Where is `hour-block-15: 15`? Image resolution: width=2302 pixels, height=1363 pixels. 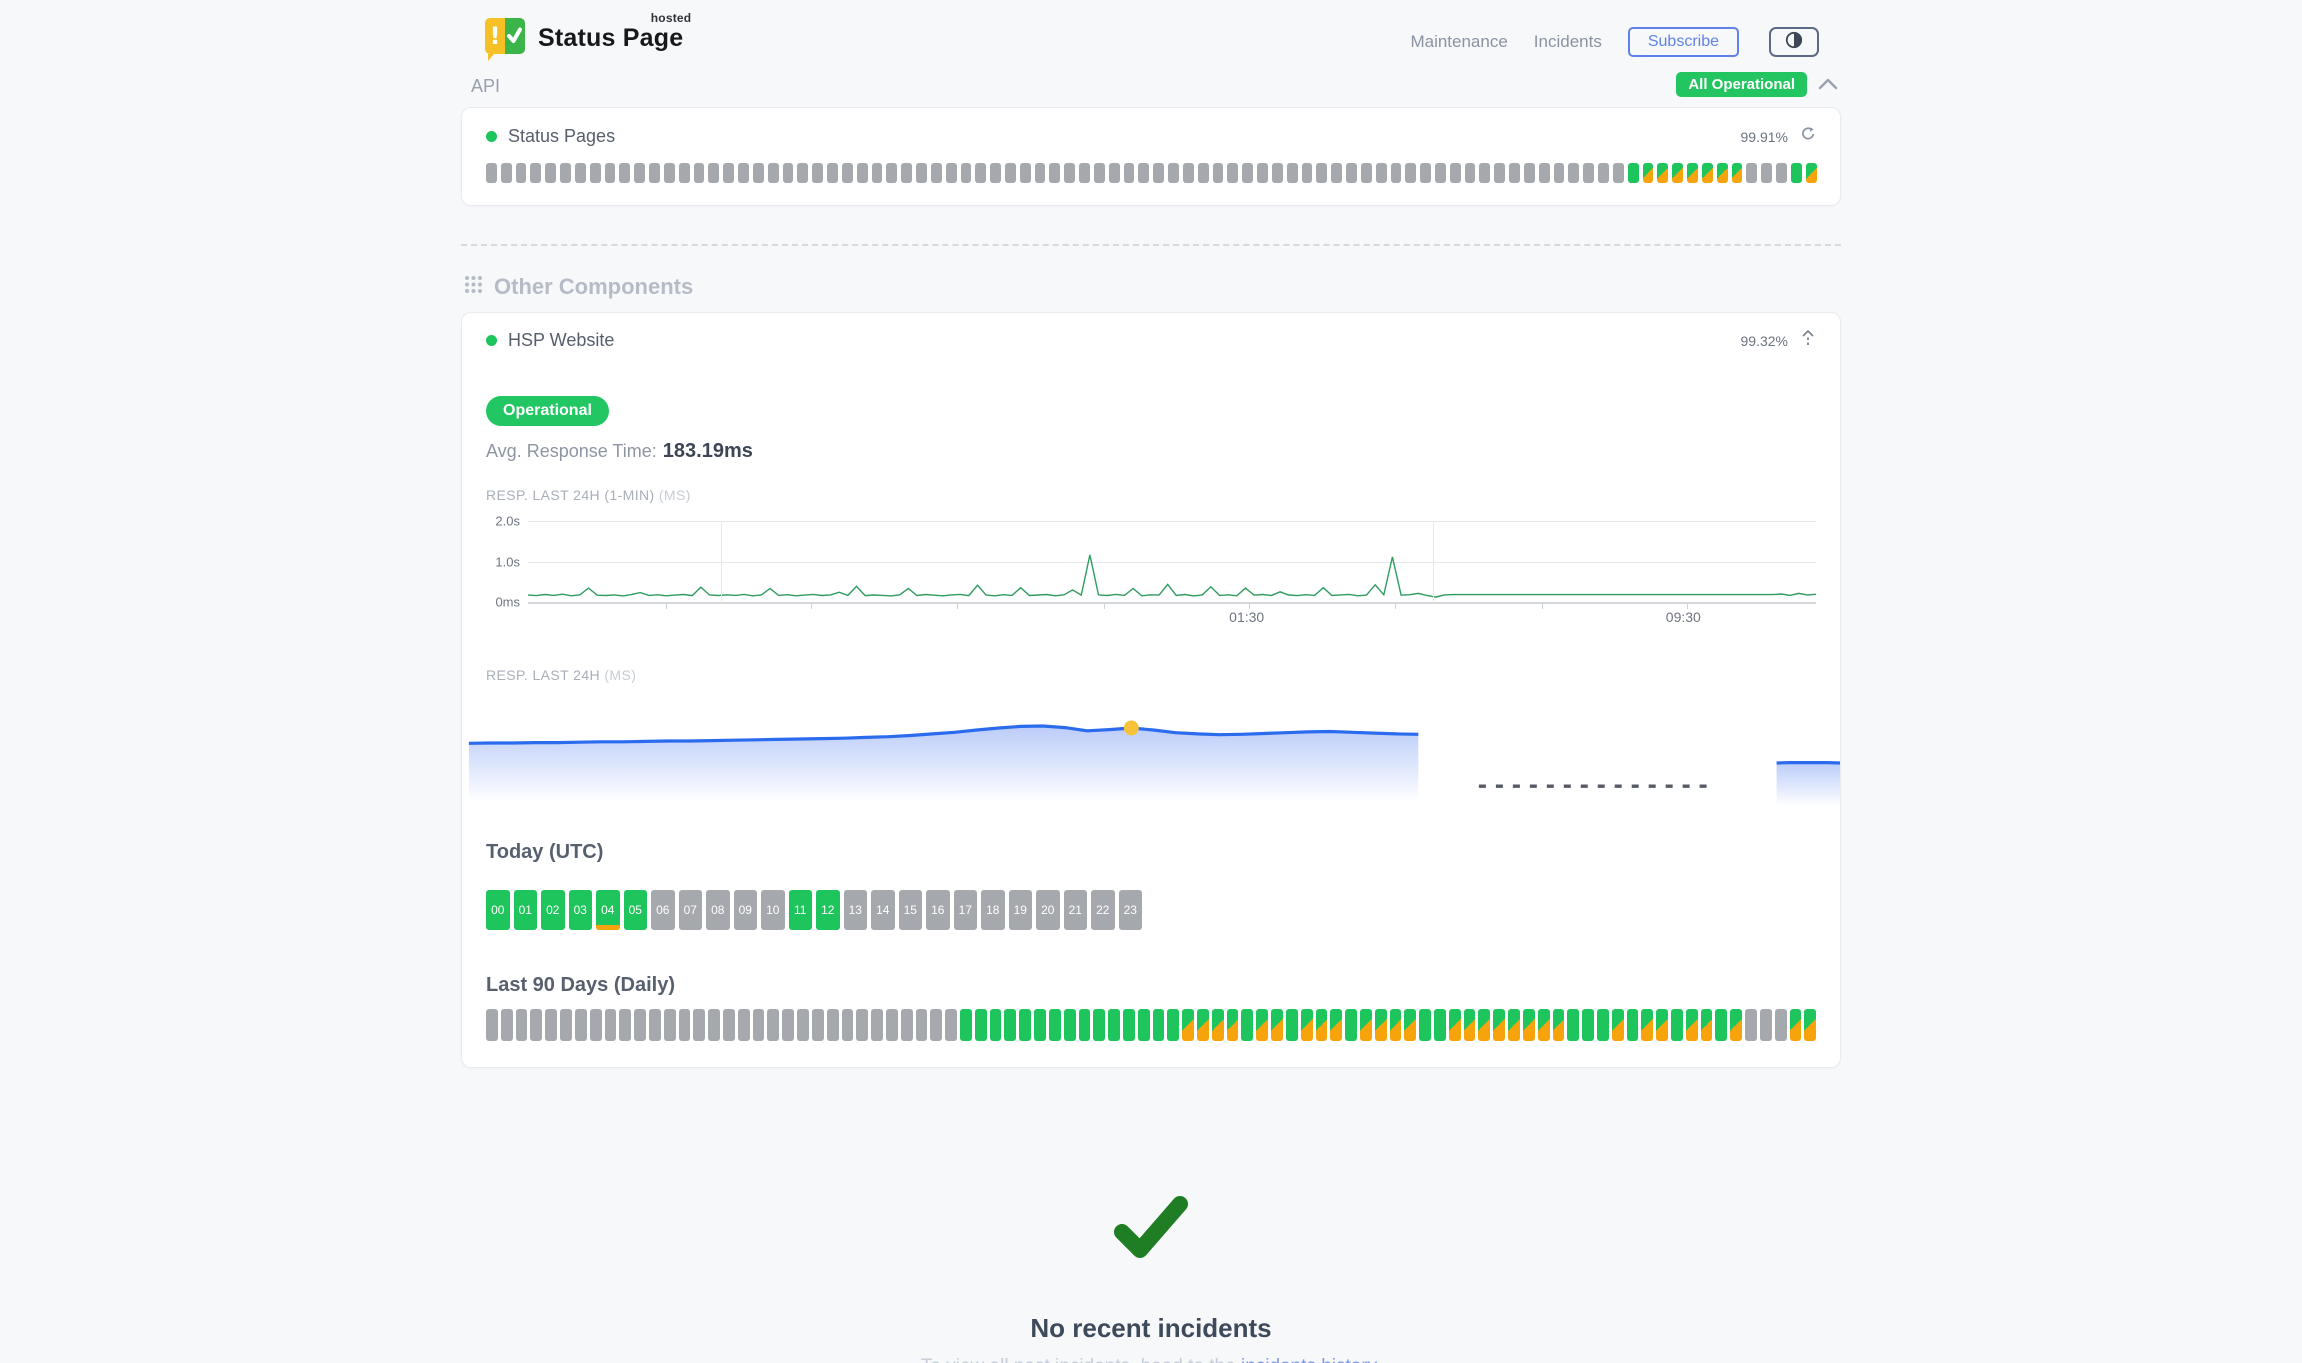 hour-block-15: 15 is located at coordinates (910, 910).